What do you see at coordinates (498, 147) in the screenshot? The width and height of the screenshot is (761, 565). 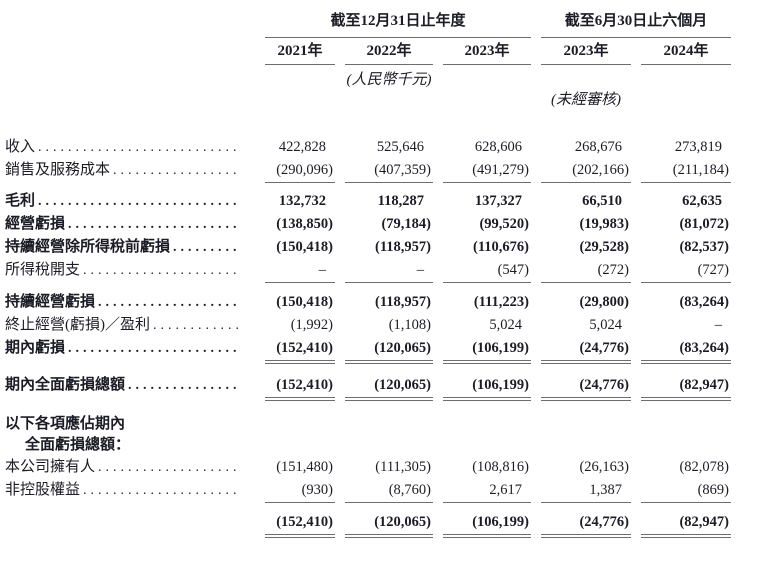 I see `cell-value: 628,606` at bounding box center [498, 147].